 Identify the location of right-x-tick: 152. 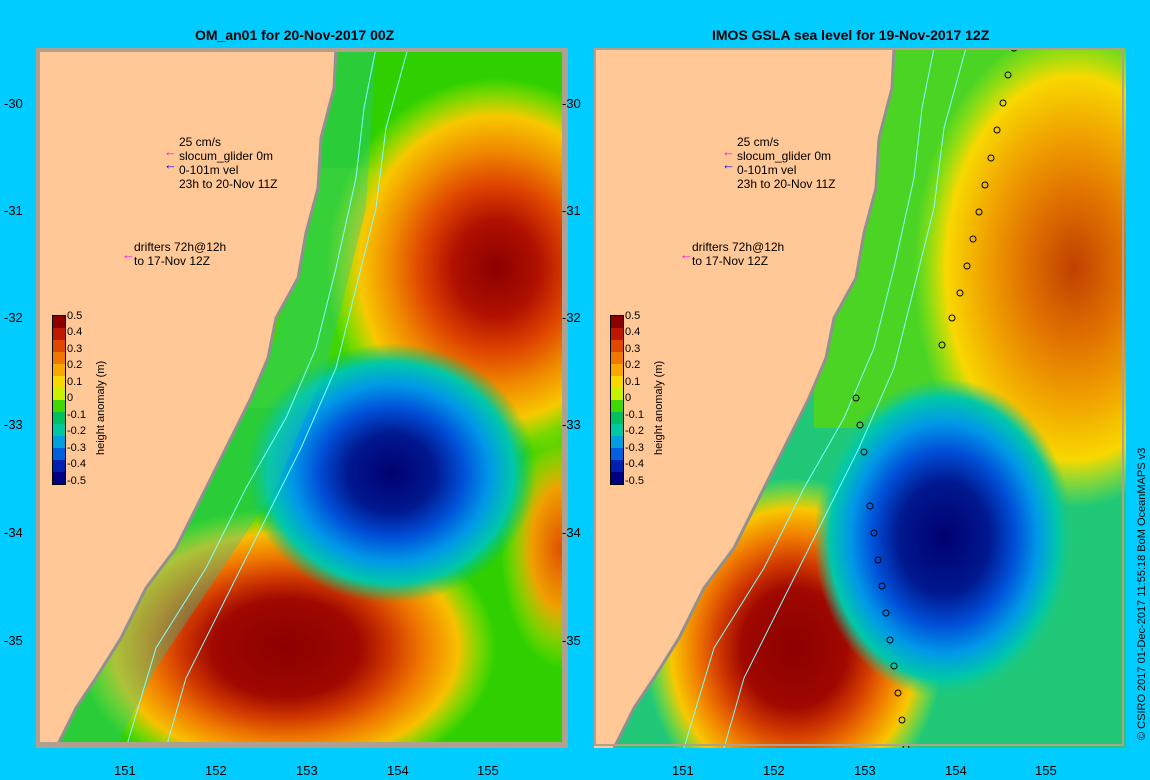
(774, 770).